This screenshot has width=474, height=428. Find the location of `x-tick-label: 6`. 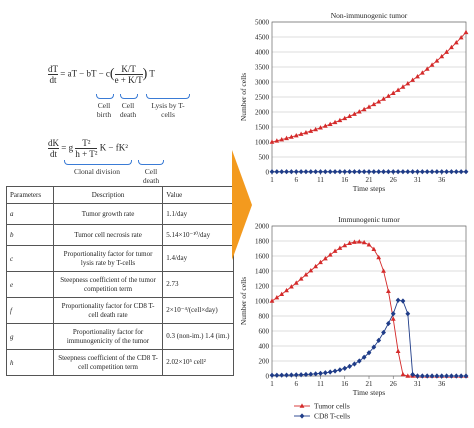

x-tick-label: 6 is located at coordinates (297, 180).